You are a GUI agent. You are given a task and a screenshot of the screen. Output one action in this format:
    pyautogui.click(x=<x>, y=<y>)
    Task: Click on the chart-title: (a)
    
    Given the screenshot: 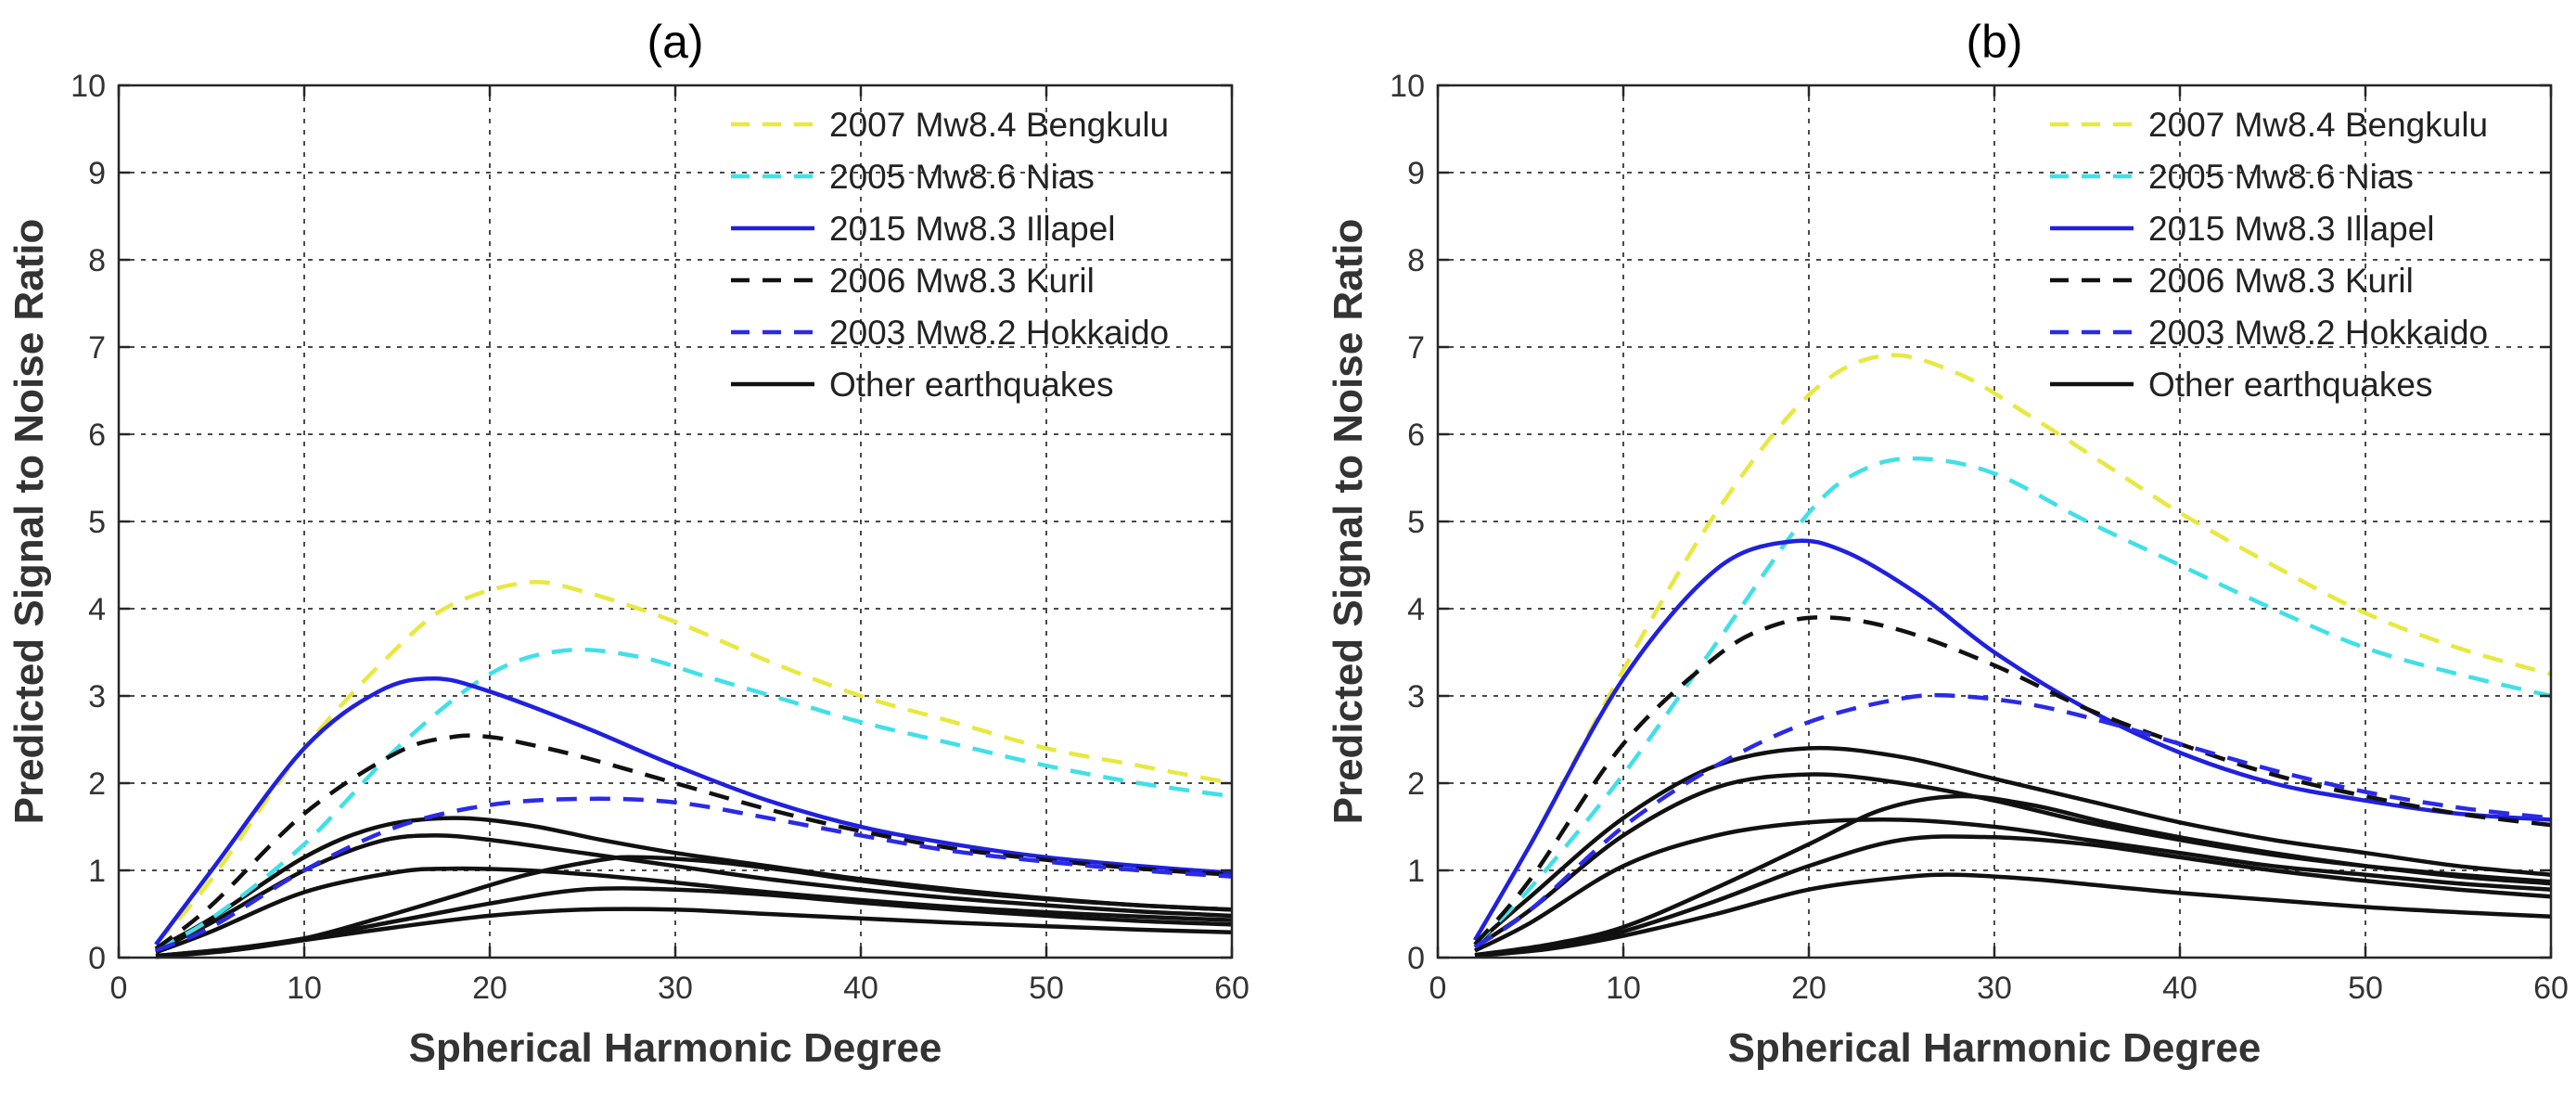 What is the action you would take?
    pyautogui.click(x=675, y=42)
    